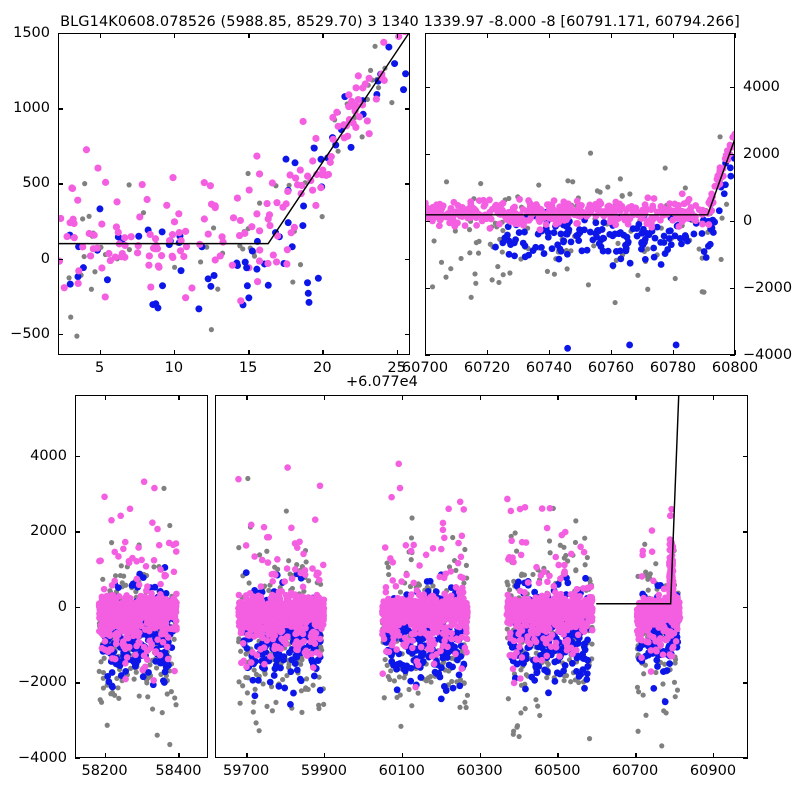  I want to click on x-axis-tick-label: 25, so click(396, 368).